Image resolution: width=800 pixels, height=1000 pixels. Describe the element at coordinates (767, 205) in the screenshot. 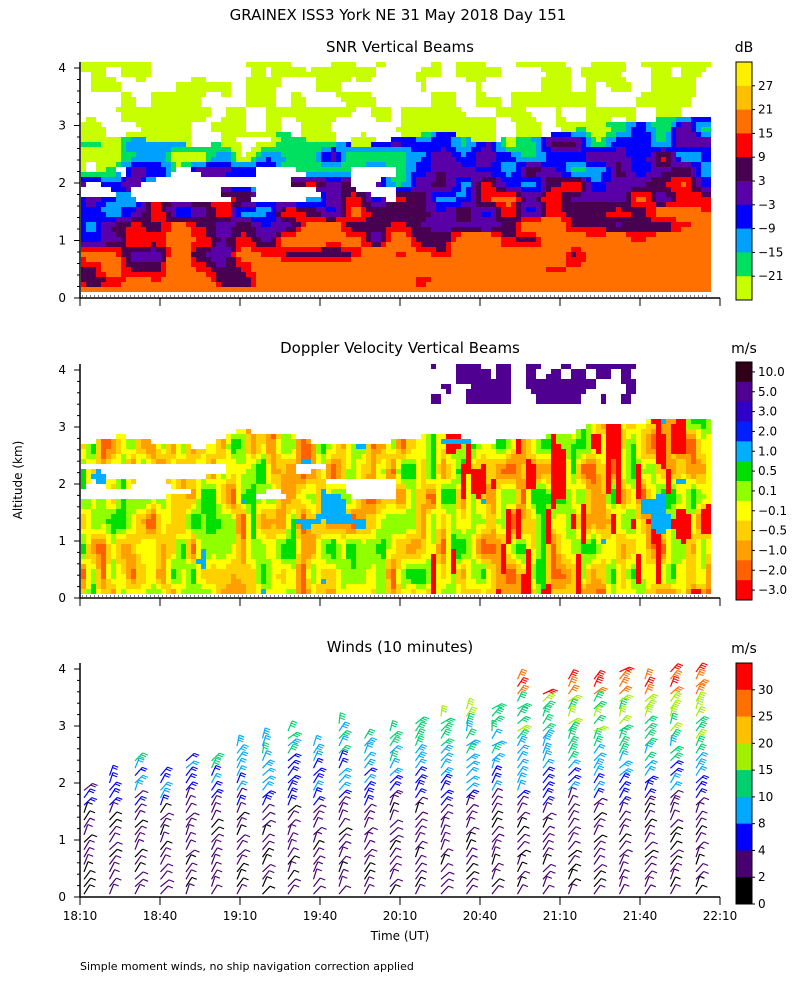

I see `colorbar-label: −3` at that location.